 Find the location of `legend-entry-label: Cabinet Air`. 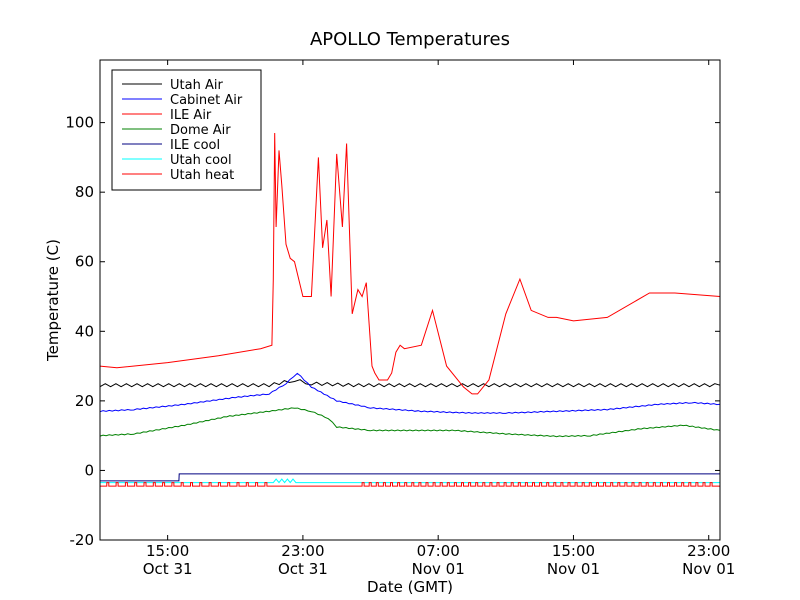

legend-entry-label: Cabinet Air is located at coordinates (206, 100).